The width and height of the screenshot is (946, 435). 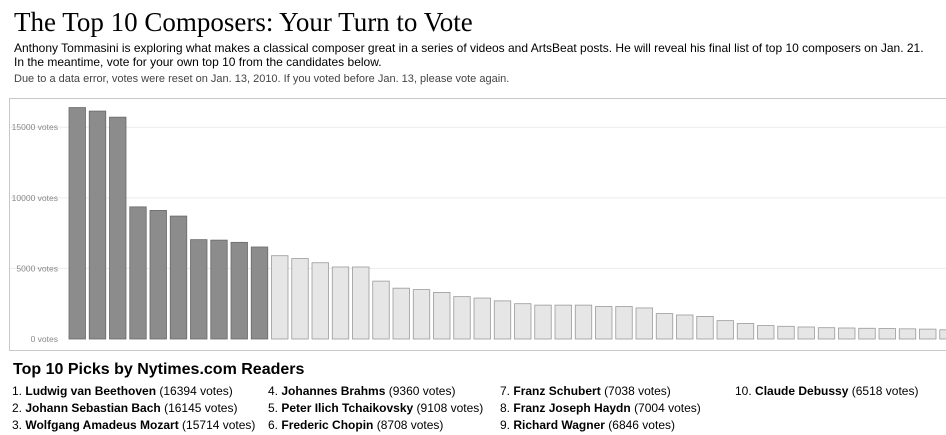 I want to click on pick-item-2: 2. Johann Sebastian Bach (16145 votes), so click(x=125, y=408).